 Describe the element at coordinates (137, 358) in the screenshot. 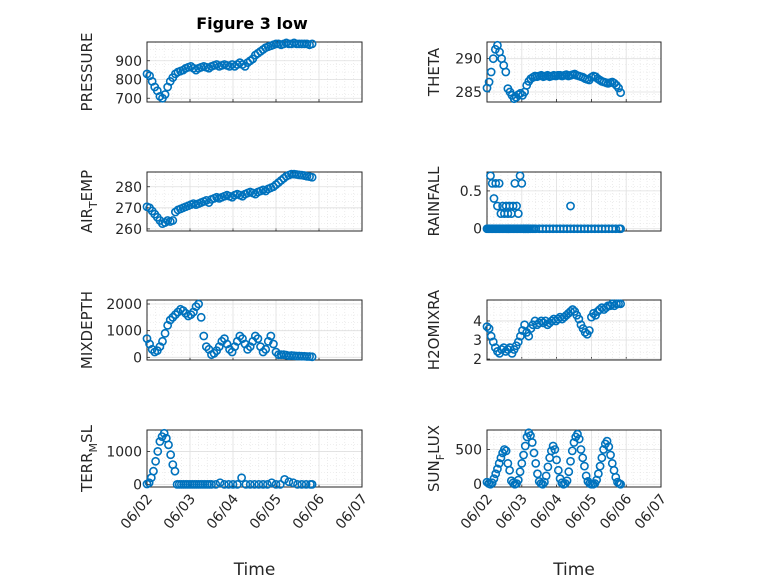

I see `y-tick-label: 0` at that location.